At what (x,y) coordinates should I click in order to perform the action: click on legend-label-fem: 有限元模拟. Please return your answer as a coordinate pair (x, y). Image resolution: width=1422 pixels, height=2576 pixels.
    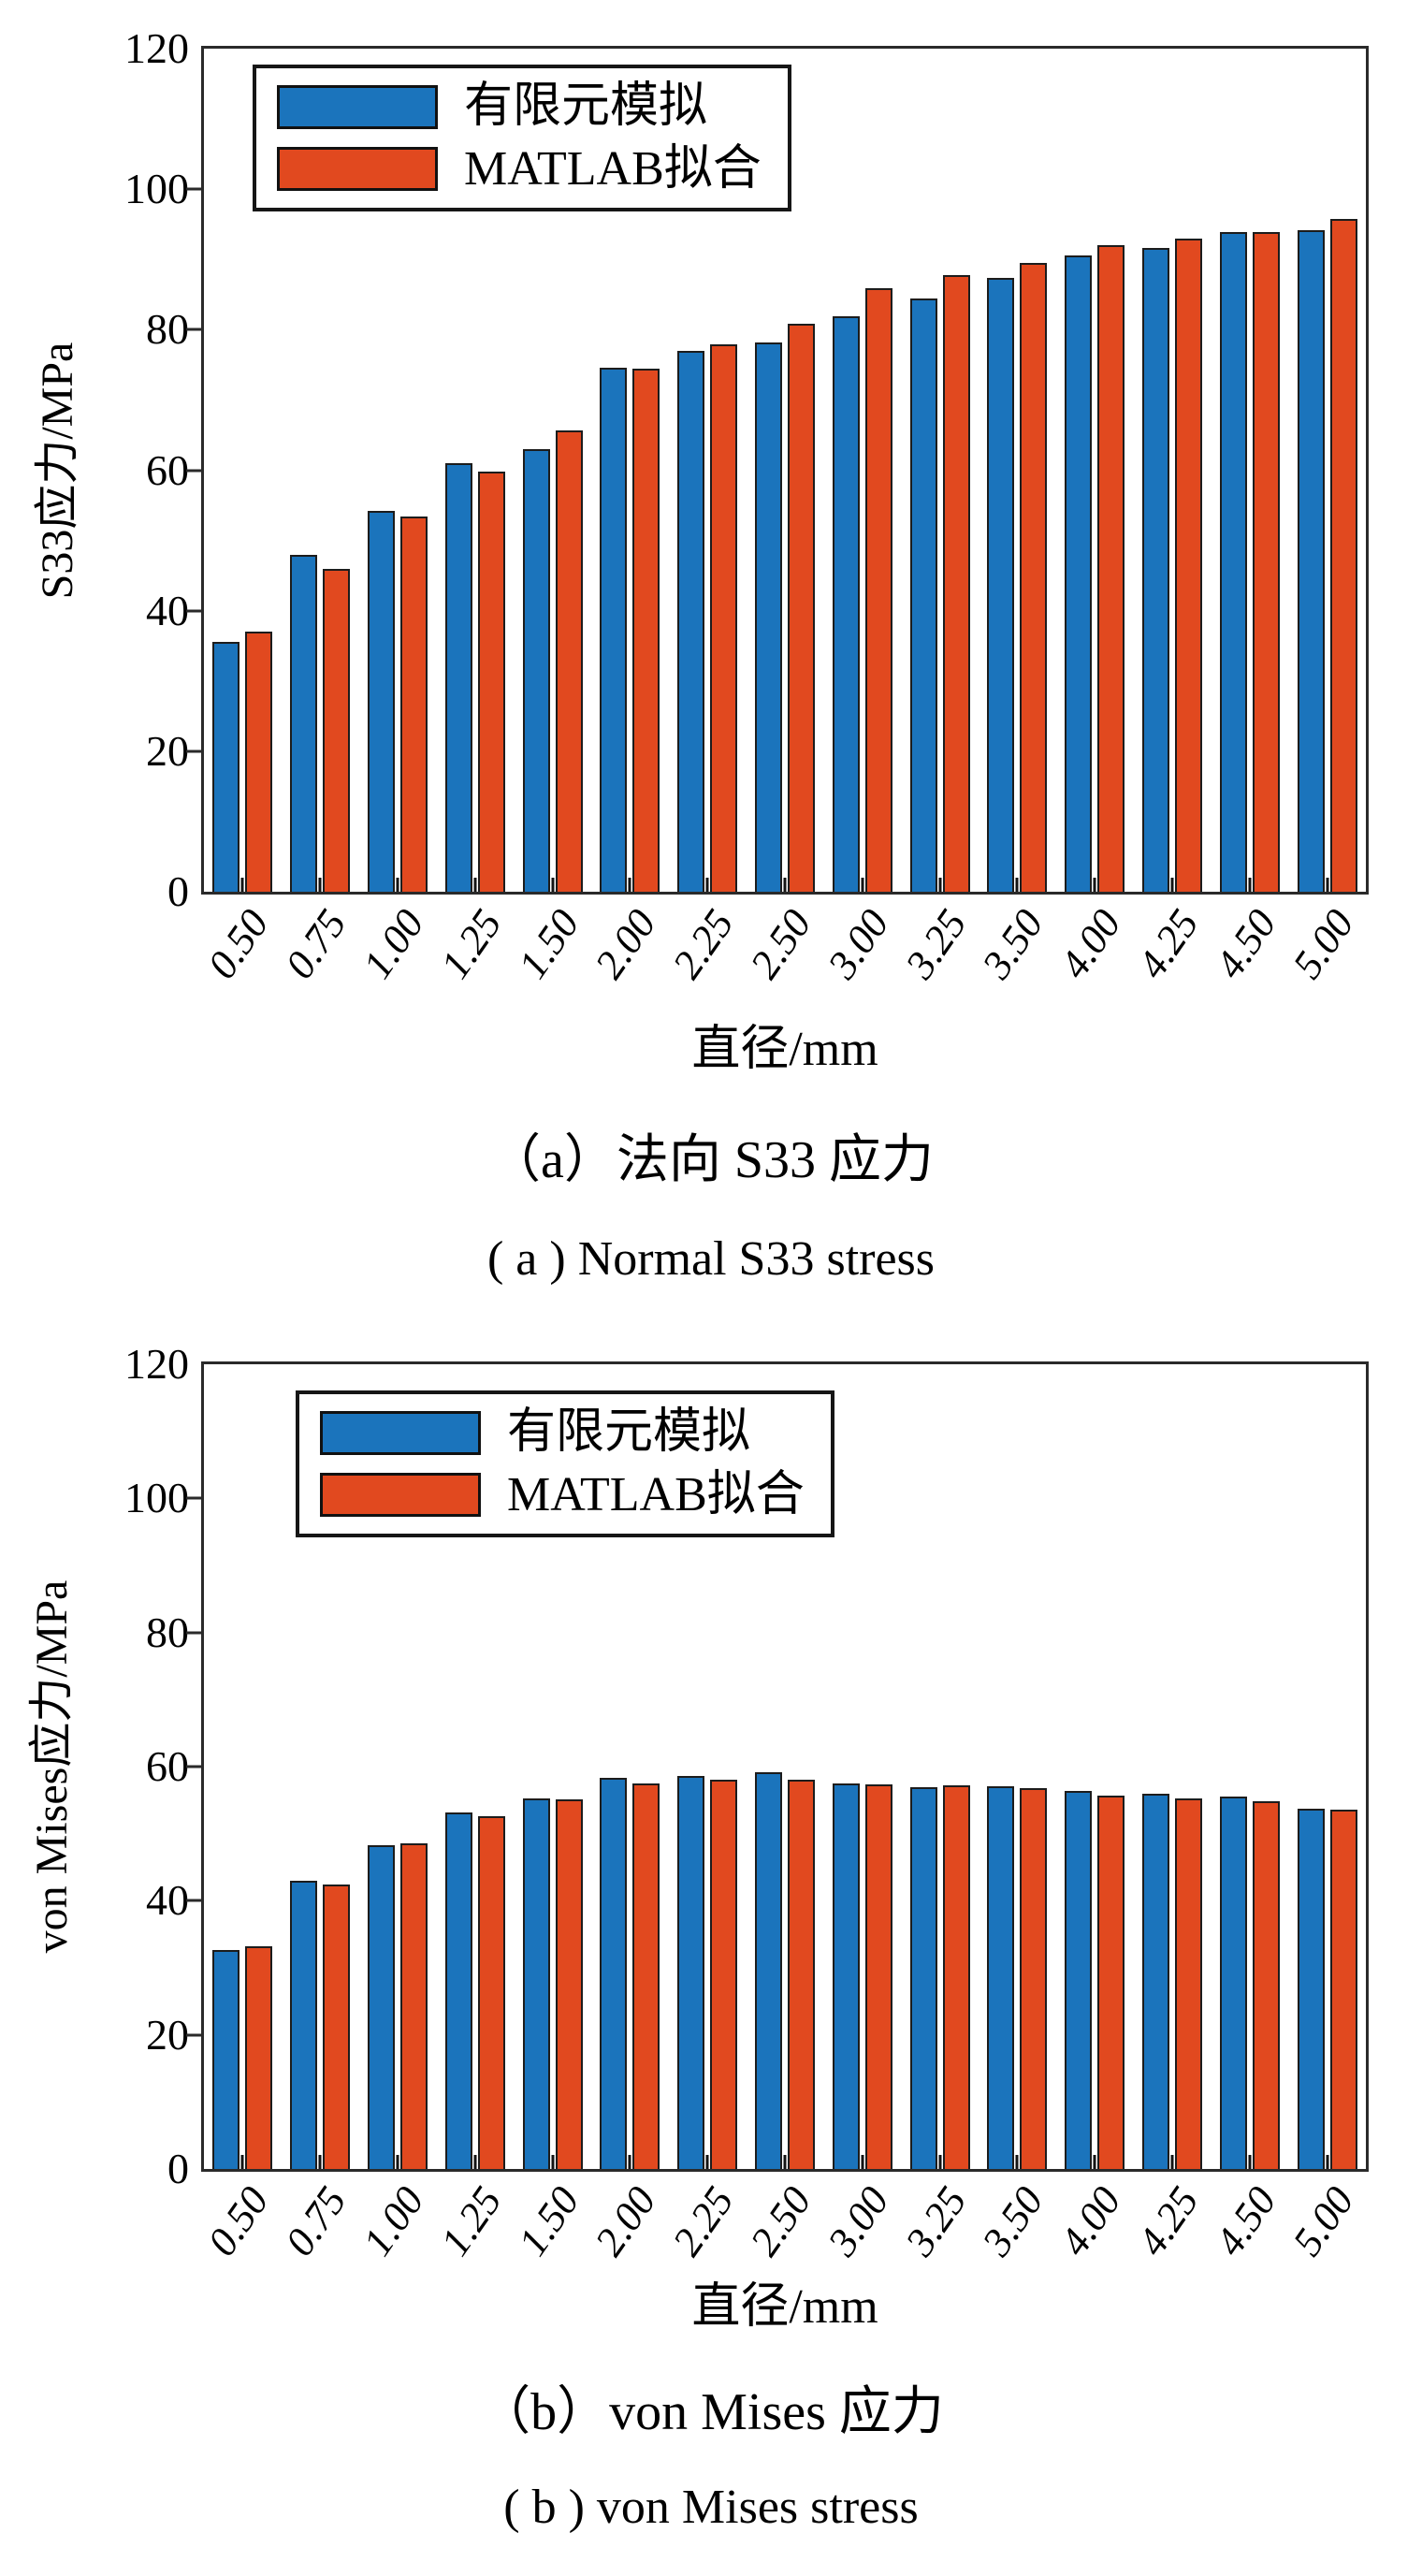
    Looking at the image, I should click on (586, 106).